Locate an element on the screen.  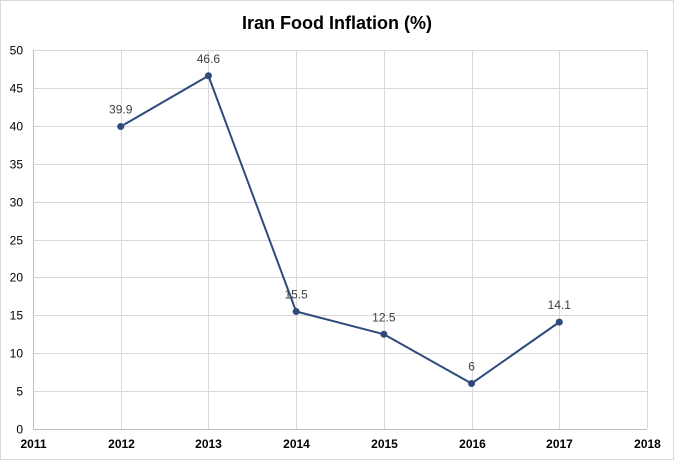
x-tick-label: 2011 is located at coordinates (33, 444).